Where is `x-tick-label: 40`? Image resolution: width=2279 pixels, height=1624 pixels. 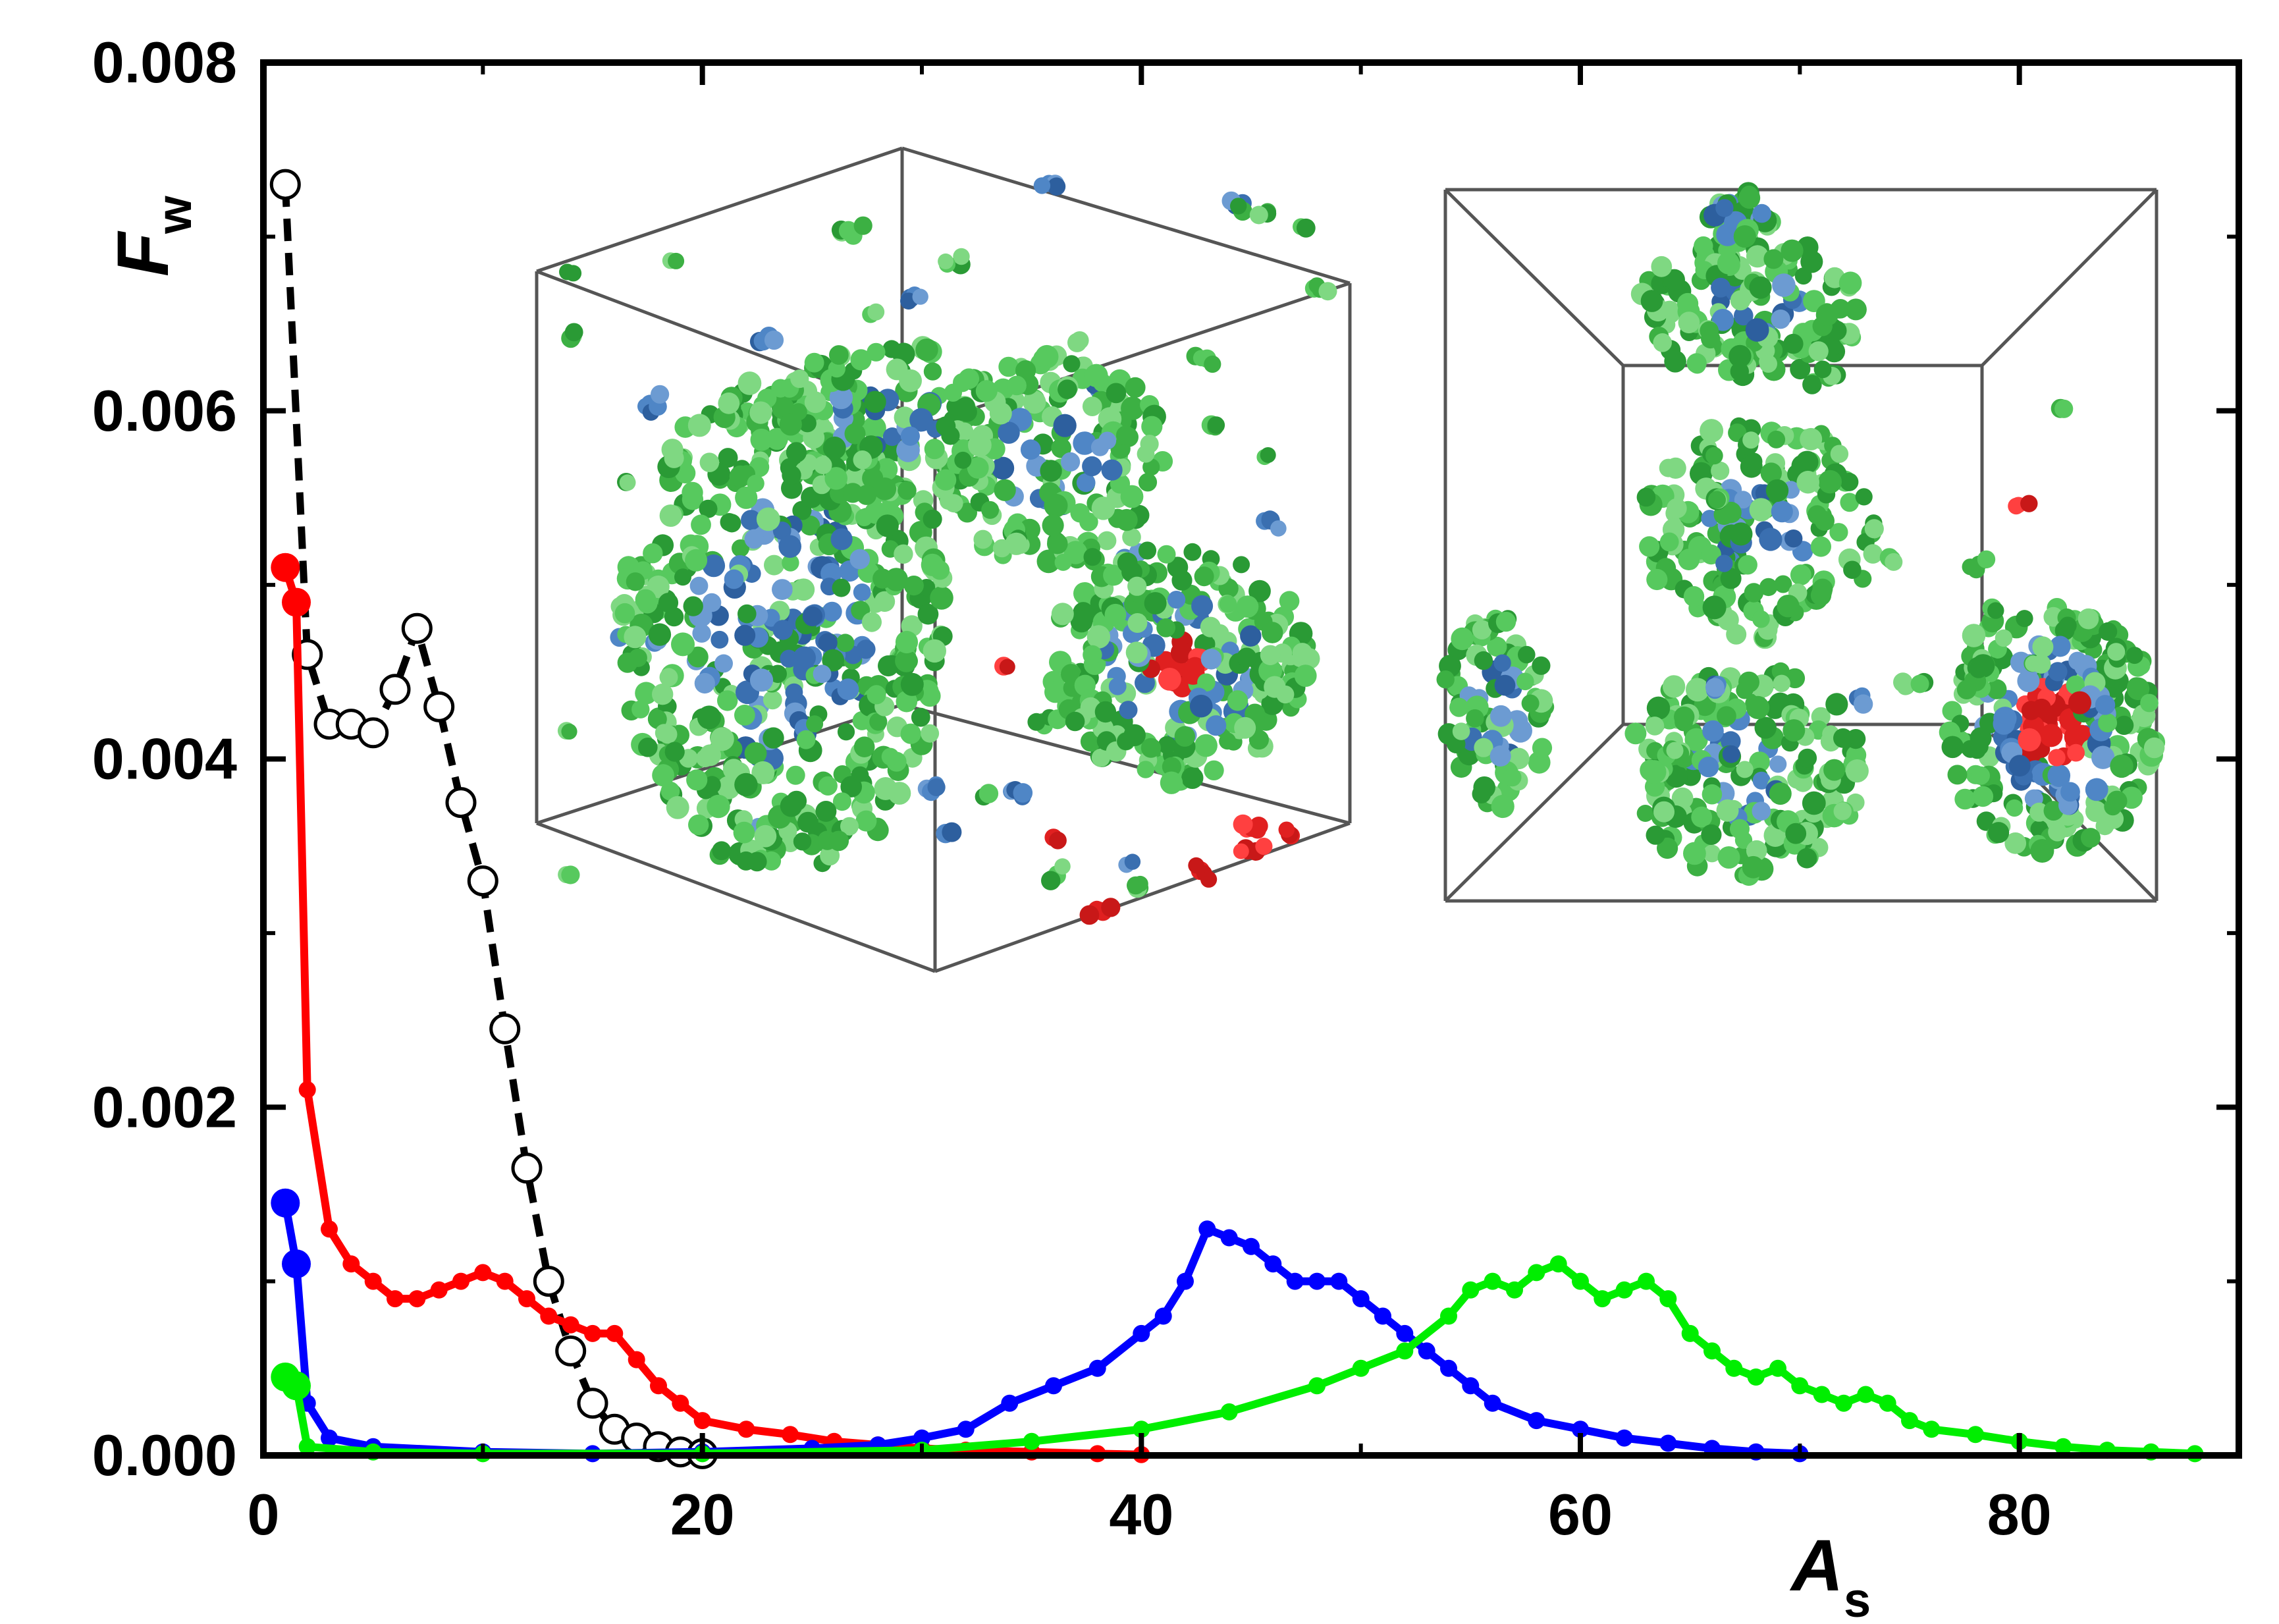
x-tick-label: 40 is located at coordinates (1141, 1515).